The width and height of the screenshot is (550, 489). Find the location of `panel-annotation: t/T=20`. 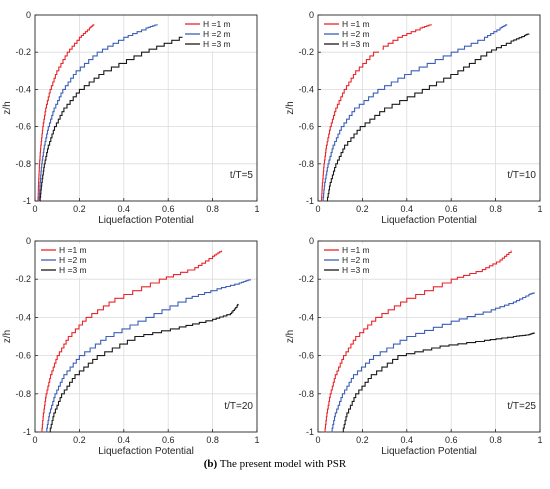

panel-annotation: t/T=20 is located at coordinates (238, 406).